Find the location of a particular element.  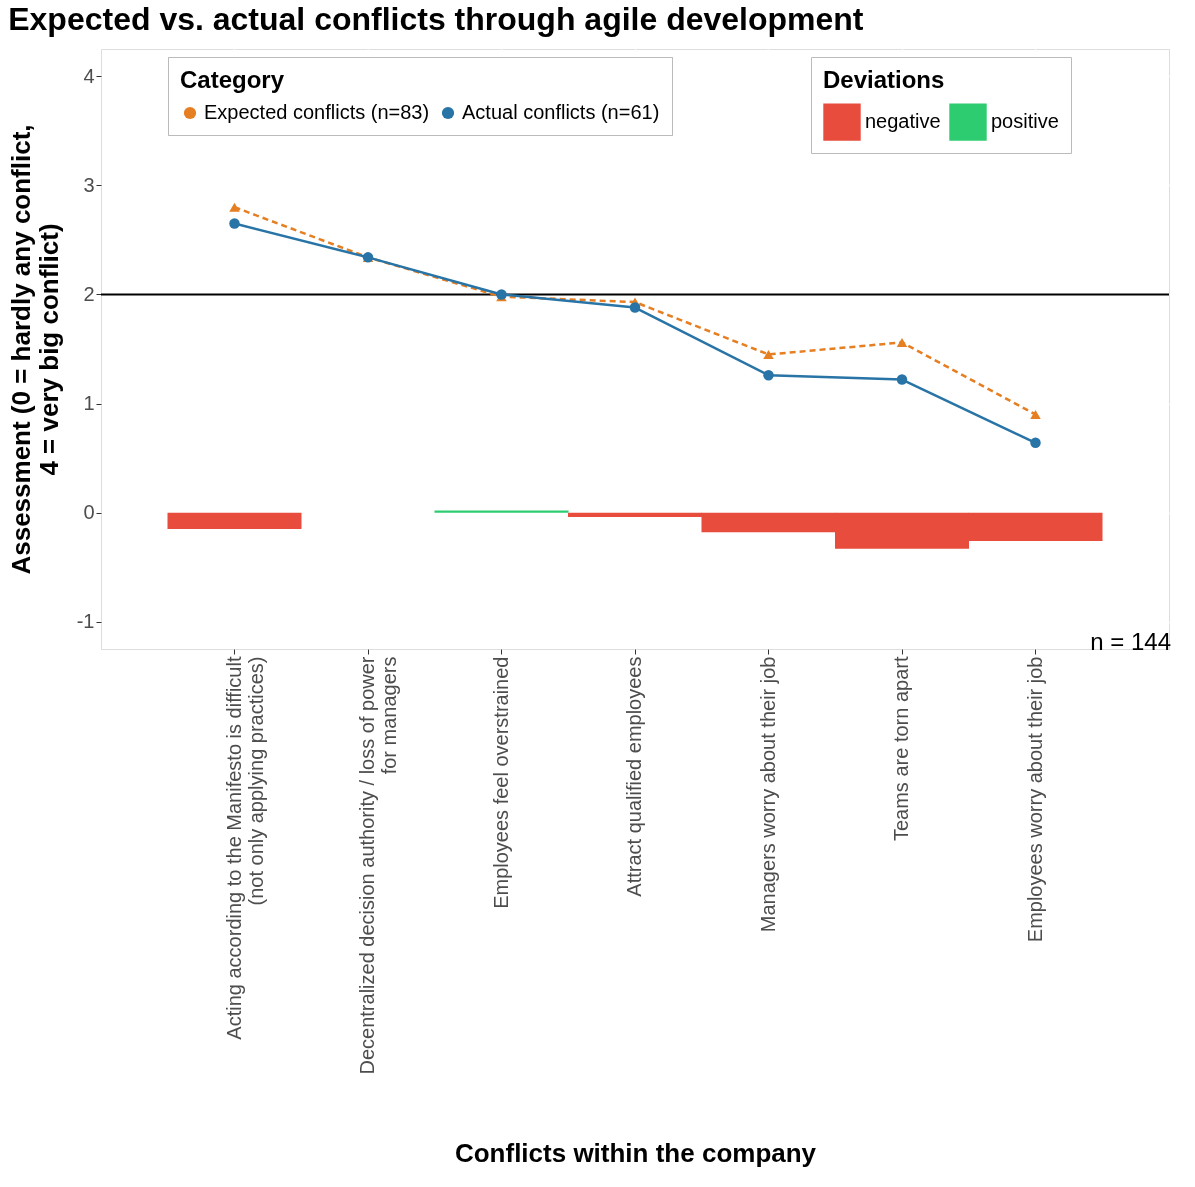

legend-label: negative is located at coordinates (903, 121).